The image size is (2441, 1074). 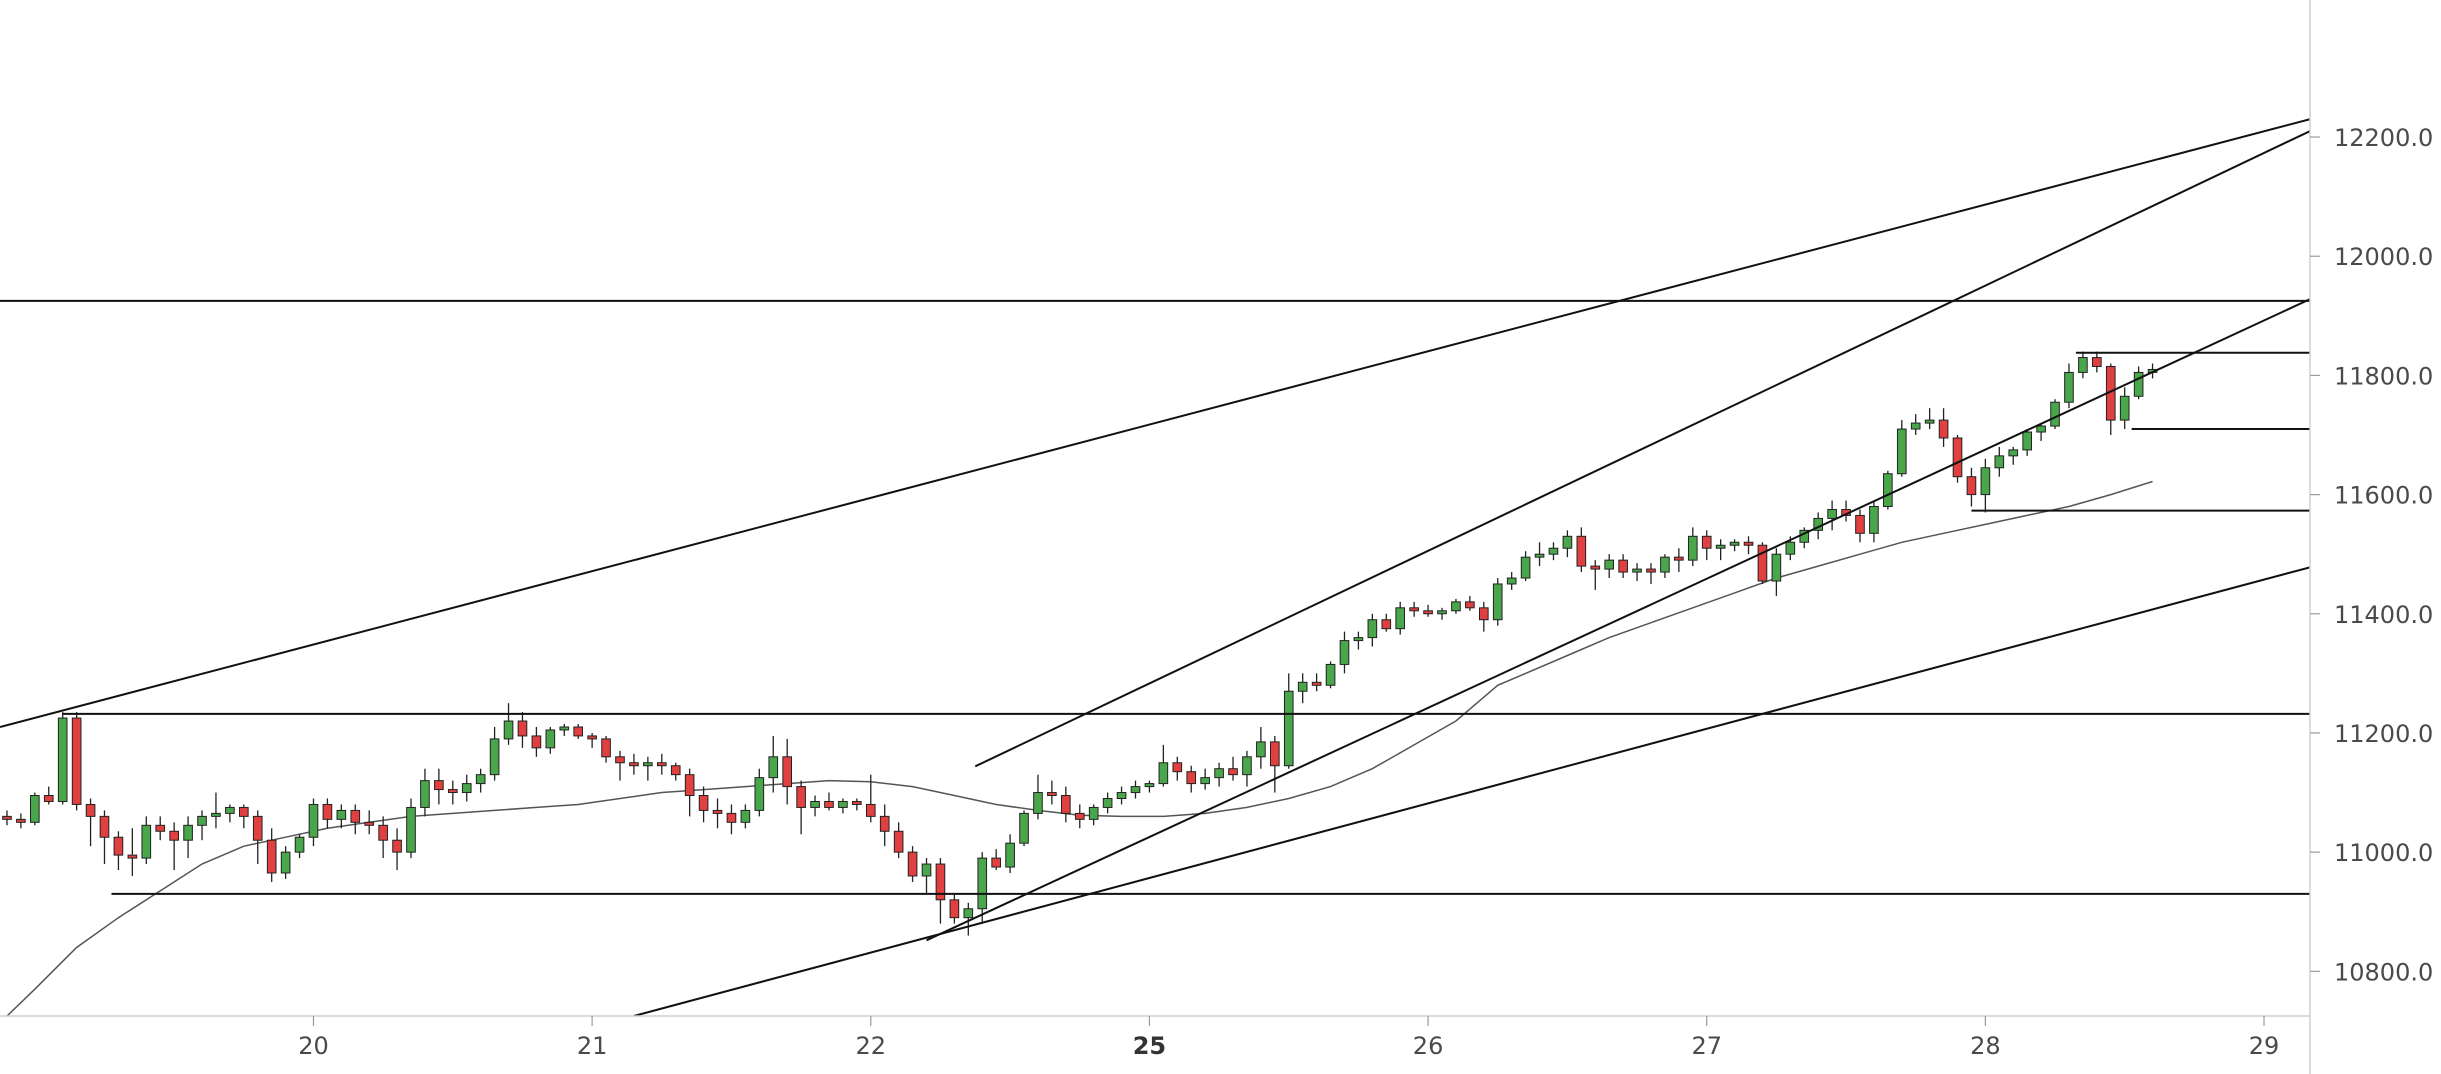 What do you see at coordinates (1706, 1046) in the screenshot?
I see `time-tick-label: 27` at bounding box center [1706, 1046].